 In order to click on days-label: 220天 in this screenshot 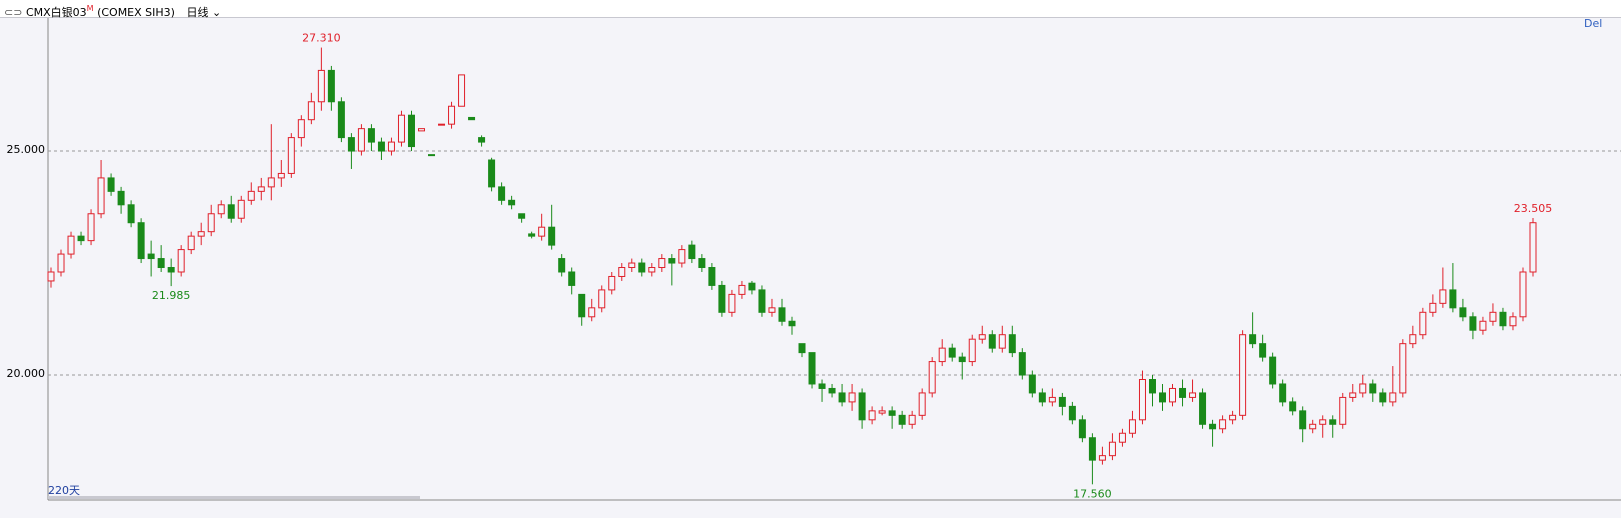, I will do `click(64, 490)`.